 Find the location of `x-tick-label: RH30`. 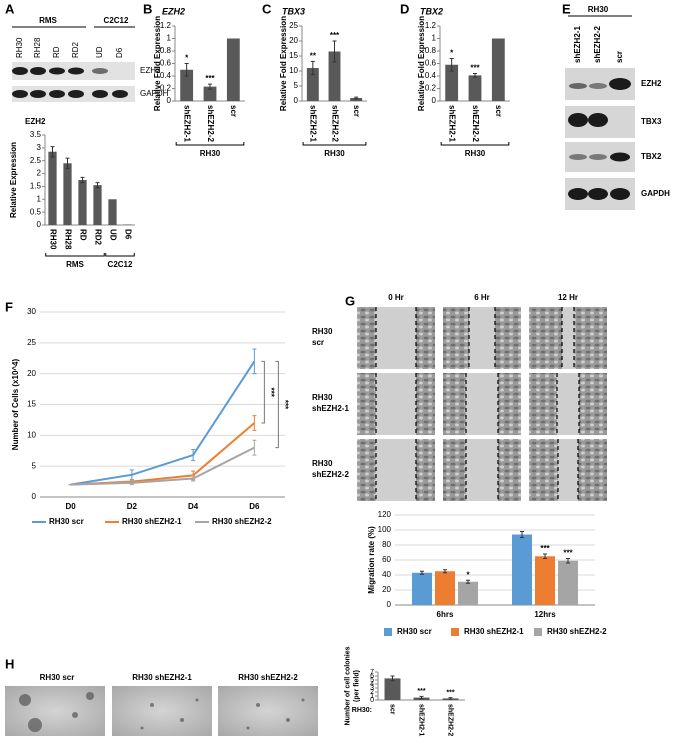

x-tick-label: RH30 is located at coordinates (52, 239).